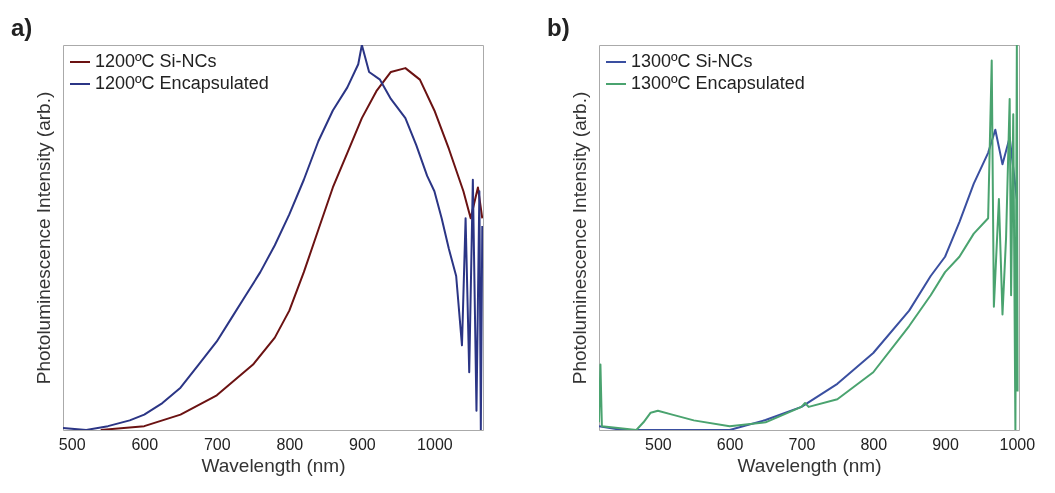  What do you see at coordinates (692, 61) in the screenshot?
I see `legend-label: 1300ºC Si-NCs` at bounding box center [692, 61].